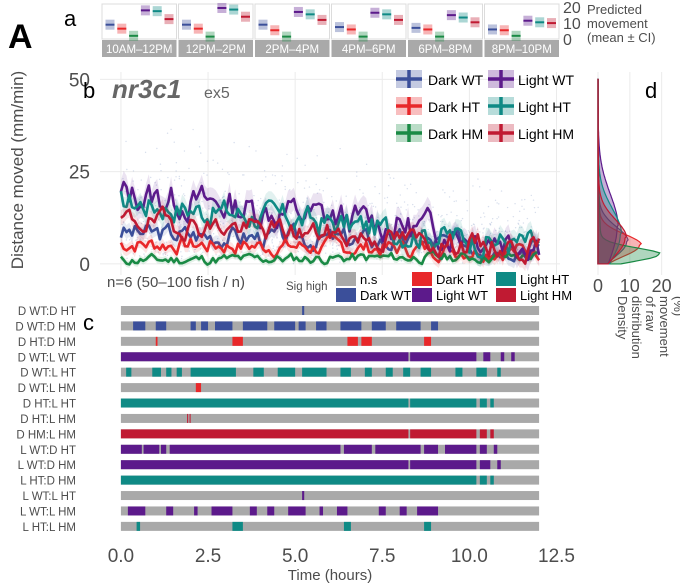  I want to click on legend-label: Light HT, so click(544, 107).